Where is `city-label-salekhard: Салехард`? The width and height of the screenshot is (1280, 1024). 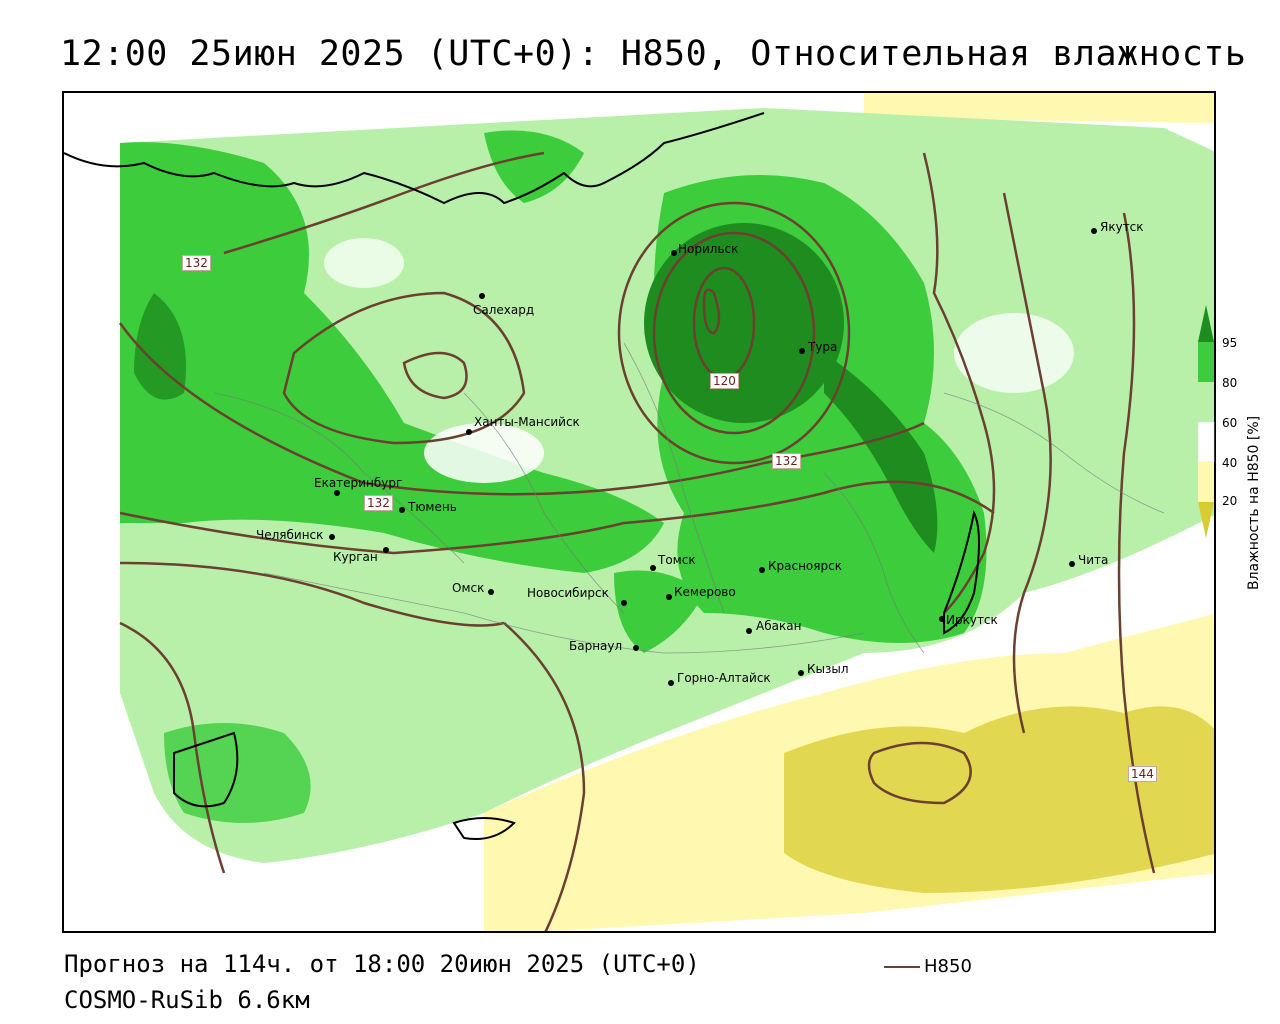 city-label-salekhard: Салехард is located at coordinates (504, 310).